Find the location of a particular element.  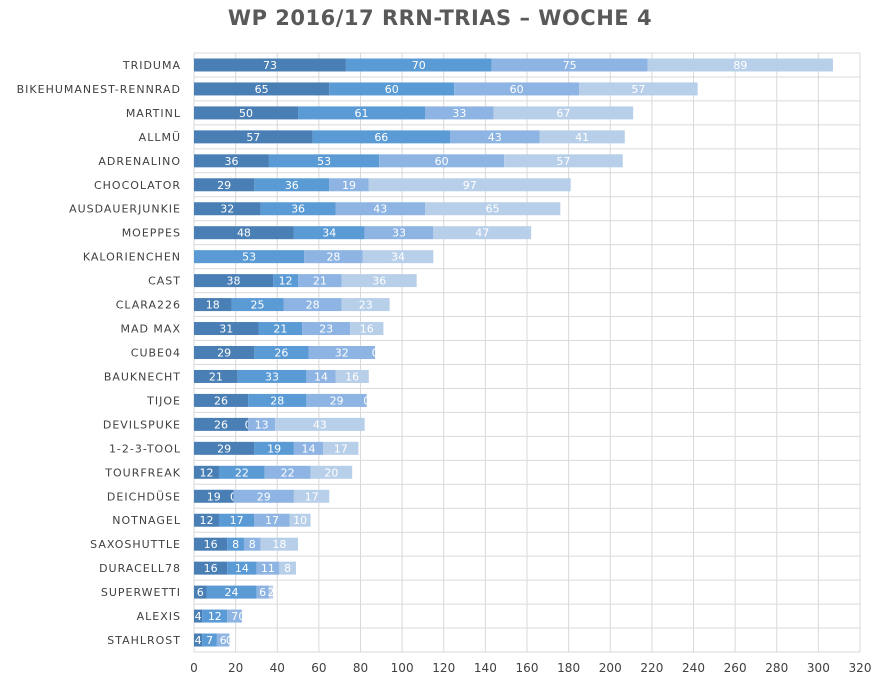

data-label: 24 is located at coordinates (231, 592).